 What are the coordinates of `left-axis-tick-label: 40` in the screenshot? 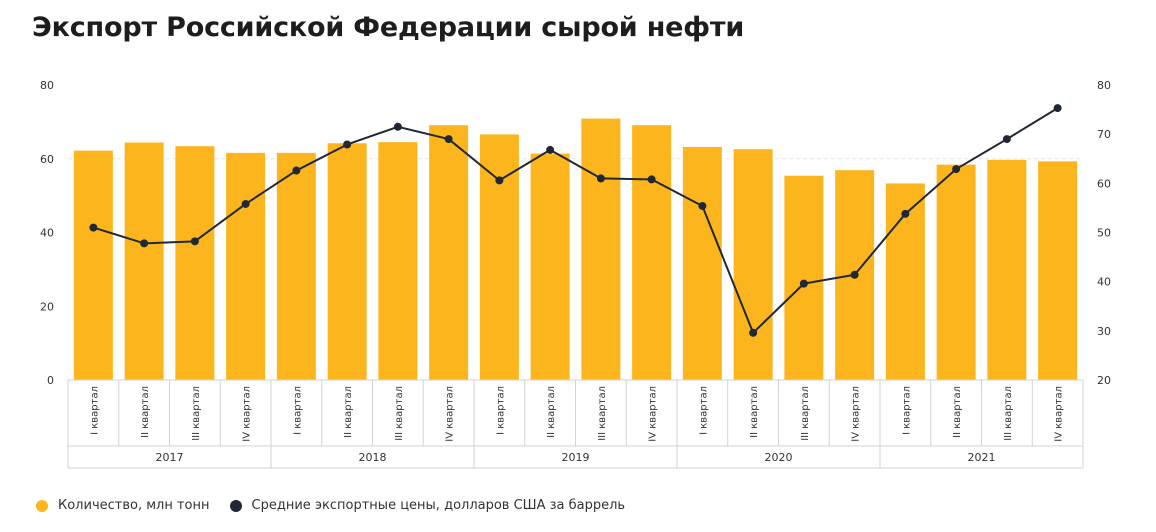 It's located at (47, 233).